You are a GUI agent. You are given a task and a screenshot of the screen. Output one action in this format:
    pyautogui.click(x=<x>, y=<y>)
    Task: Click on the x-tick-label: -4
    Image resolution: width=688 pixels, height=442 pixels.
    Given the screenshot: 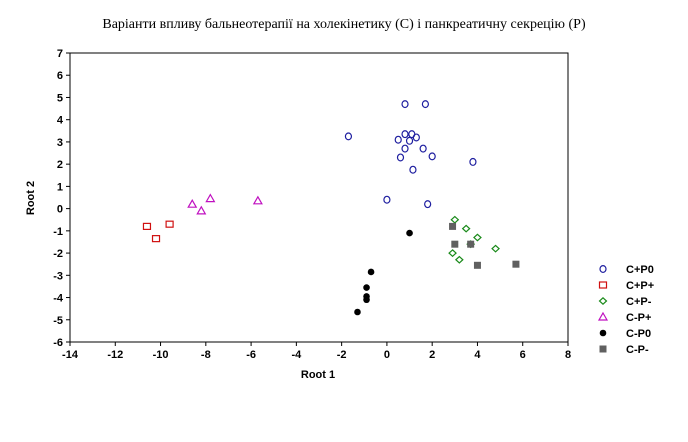 What is the action you would take?
    pyautogui.click(x=296, y=355)
    